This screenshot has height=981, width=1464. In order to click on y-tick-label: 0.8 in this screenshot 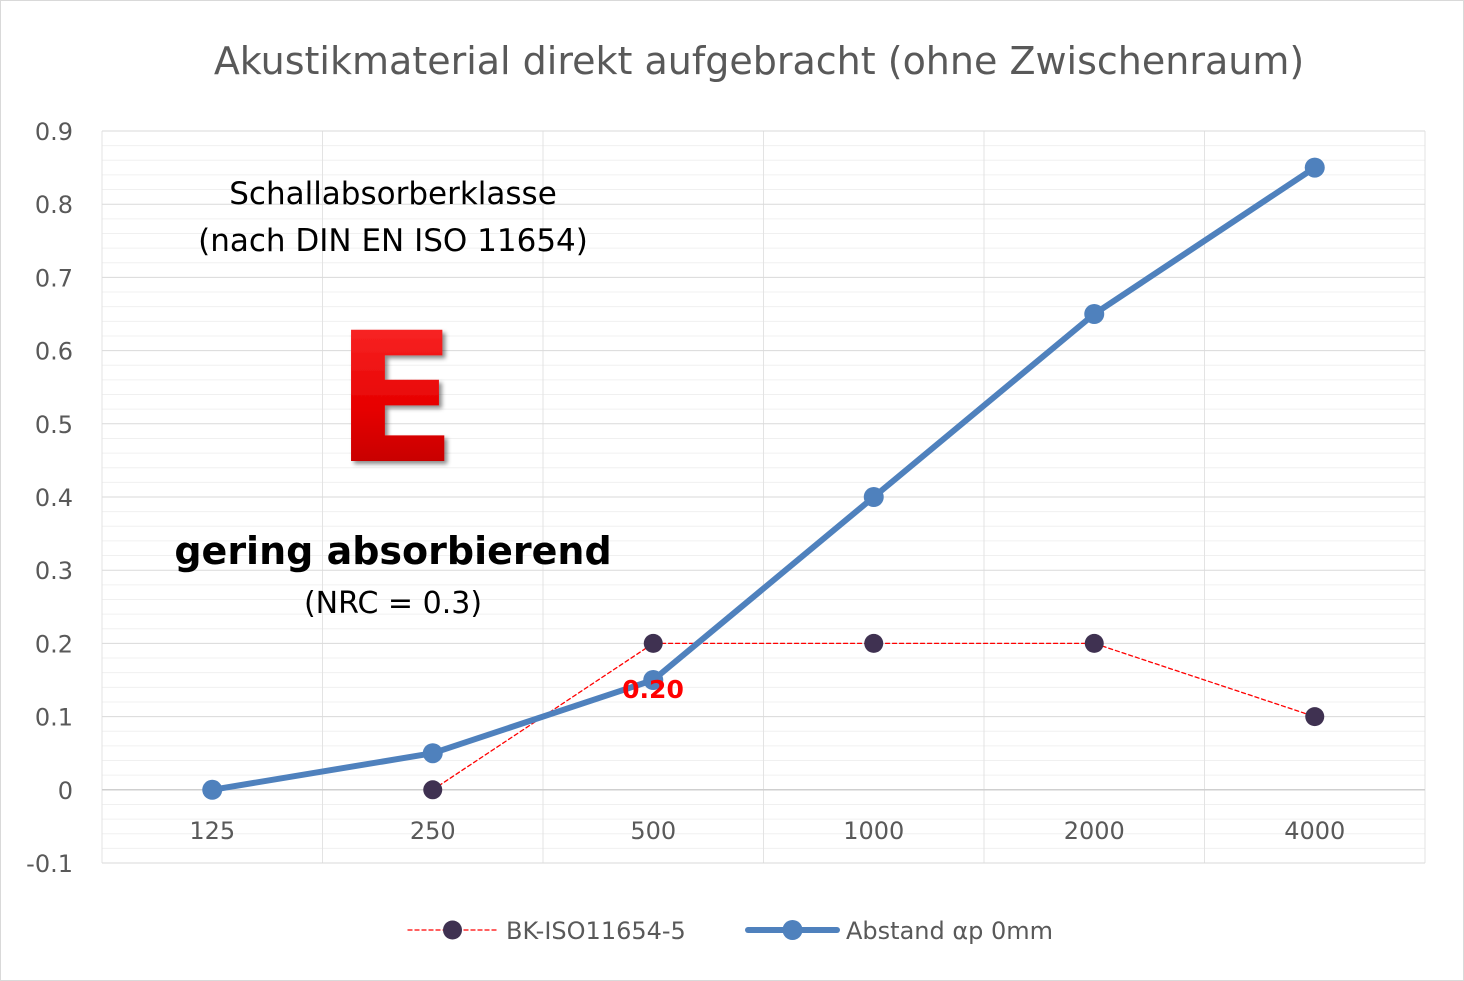, I will do `click(54, 205)`.